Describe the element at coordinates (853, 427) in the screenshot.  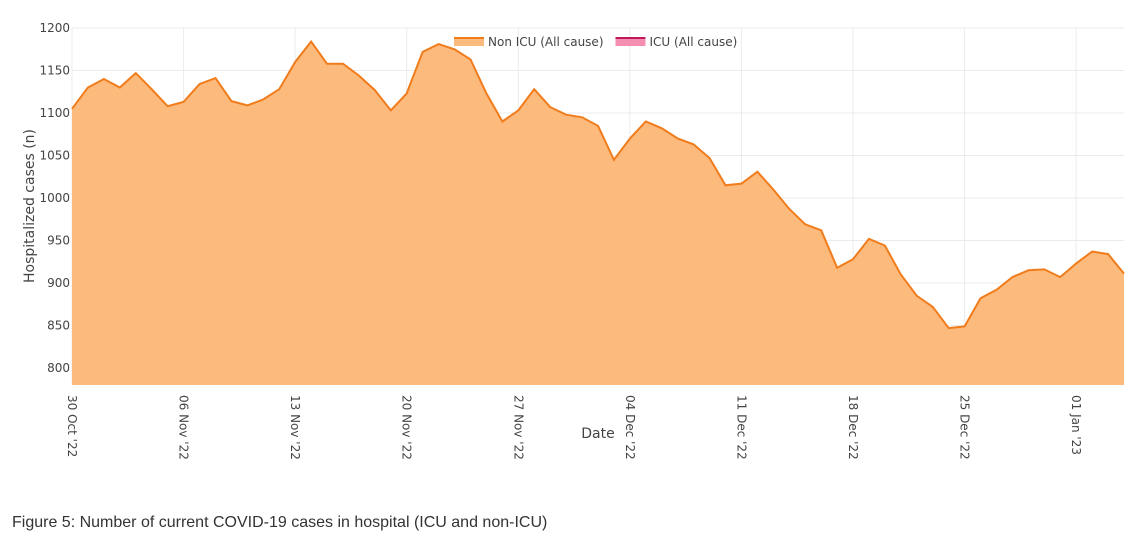
I see `x-tick-label: 18 Dec '22` at that location.